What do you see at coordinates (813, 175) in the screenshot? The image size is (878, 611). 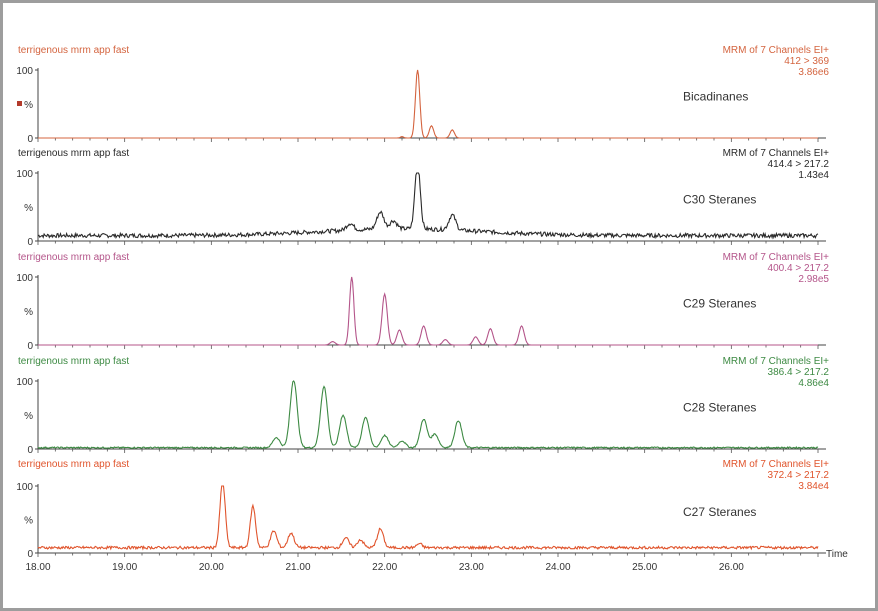 I see `intensity-label: 1.43e4` at bounding box center [813, 175].